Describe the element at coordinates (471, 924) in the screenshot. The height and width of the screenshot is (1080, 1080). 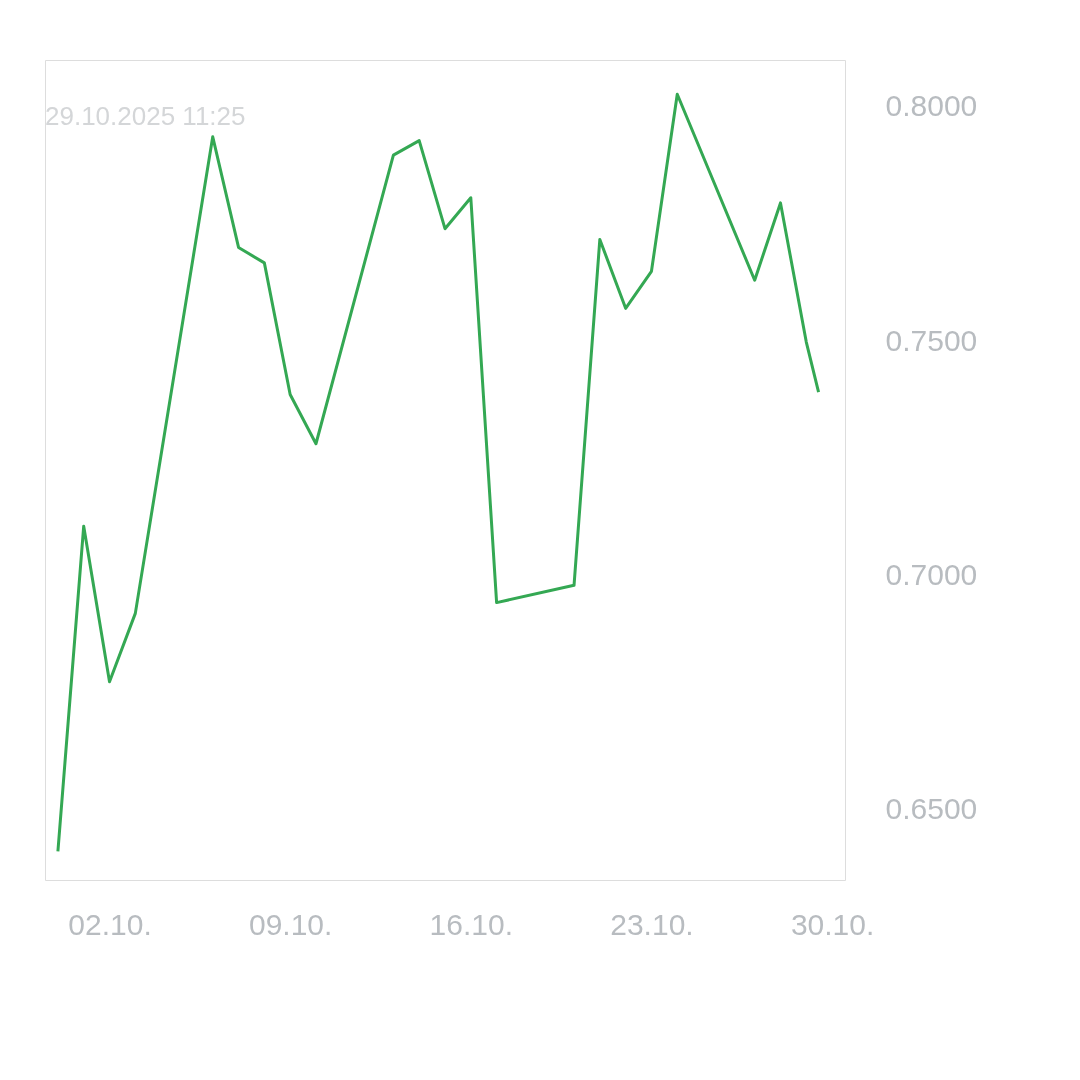
I see `x-tick-label: 16.10.` at that location.